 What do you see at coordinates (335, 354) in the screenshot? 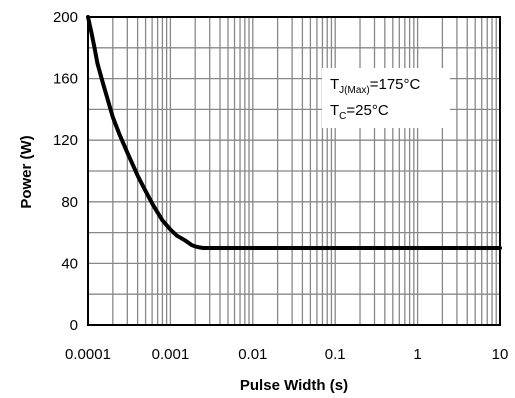
I see `x-tick-label: 0.1` at bounding box center [335, 354].